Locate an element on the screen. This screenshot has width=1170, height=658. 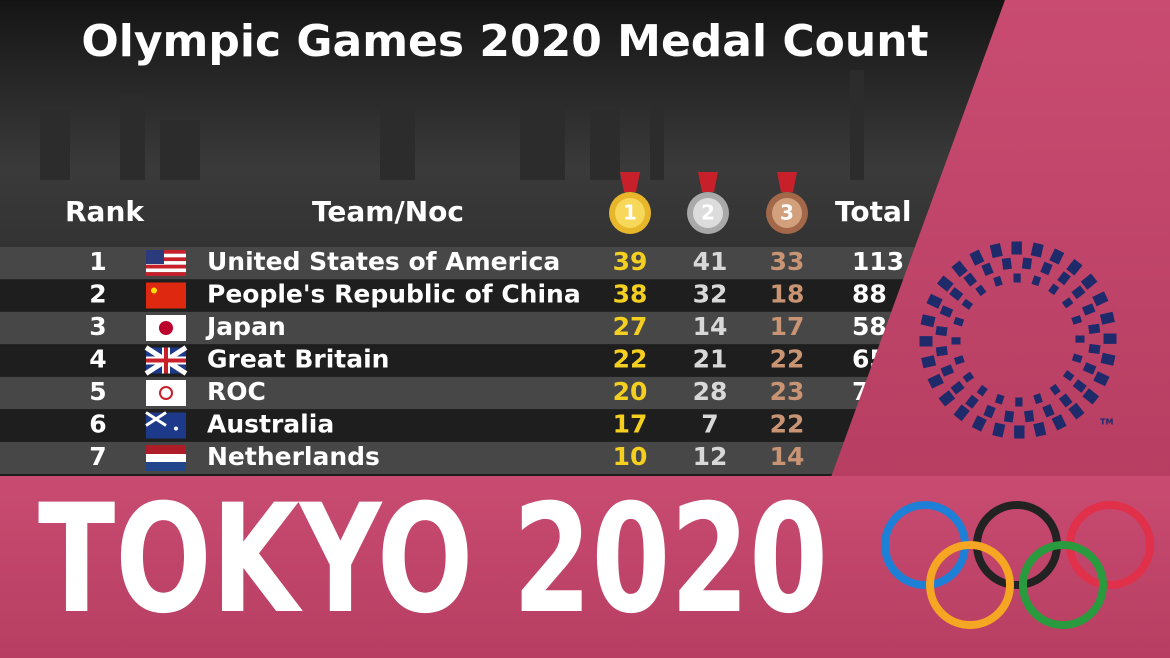
gold: 22 is located at coordinates (630, 359).